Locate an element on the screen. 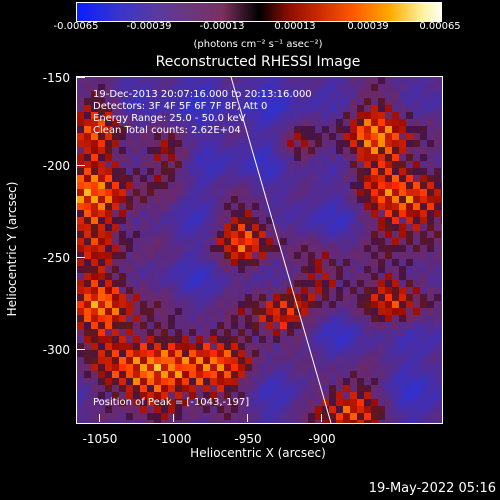 Image resolution: width=500 pixels, height=500 pixels. x-tick-label: -950 is located at coordinates (248, 439).